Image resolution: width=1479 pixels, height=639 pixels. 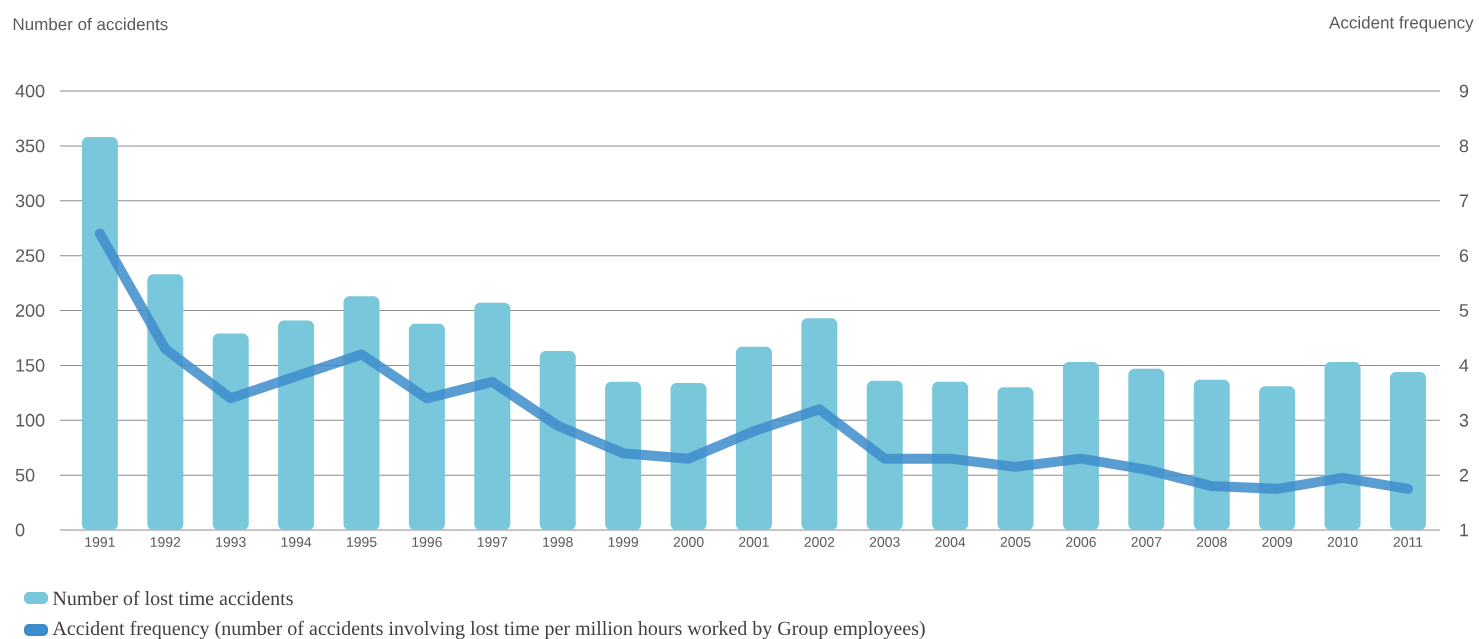 What do you see at coordinates (1464, 365) in the screenshot?
I see `y2-tick-label: 4` at bounding box center [1464, 365].